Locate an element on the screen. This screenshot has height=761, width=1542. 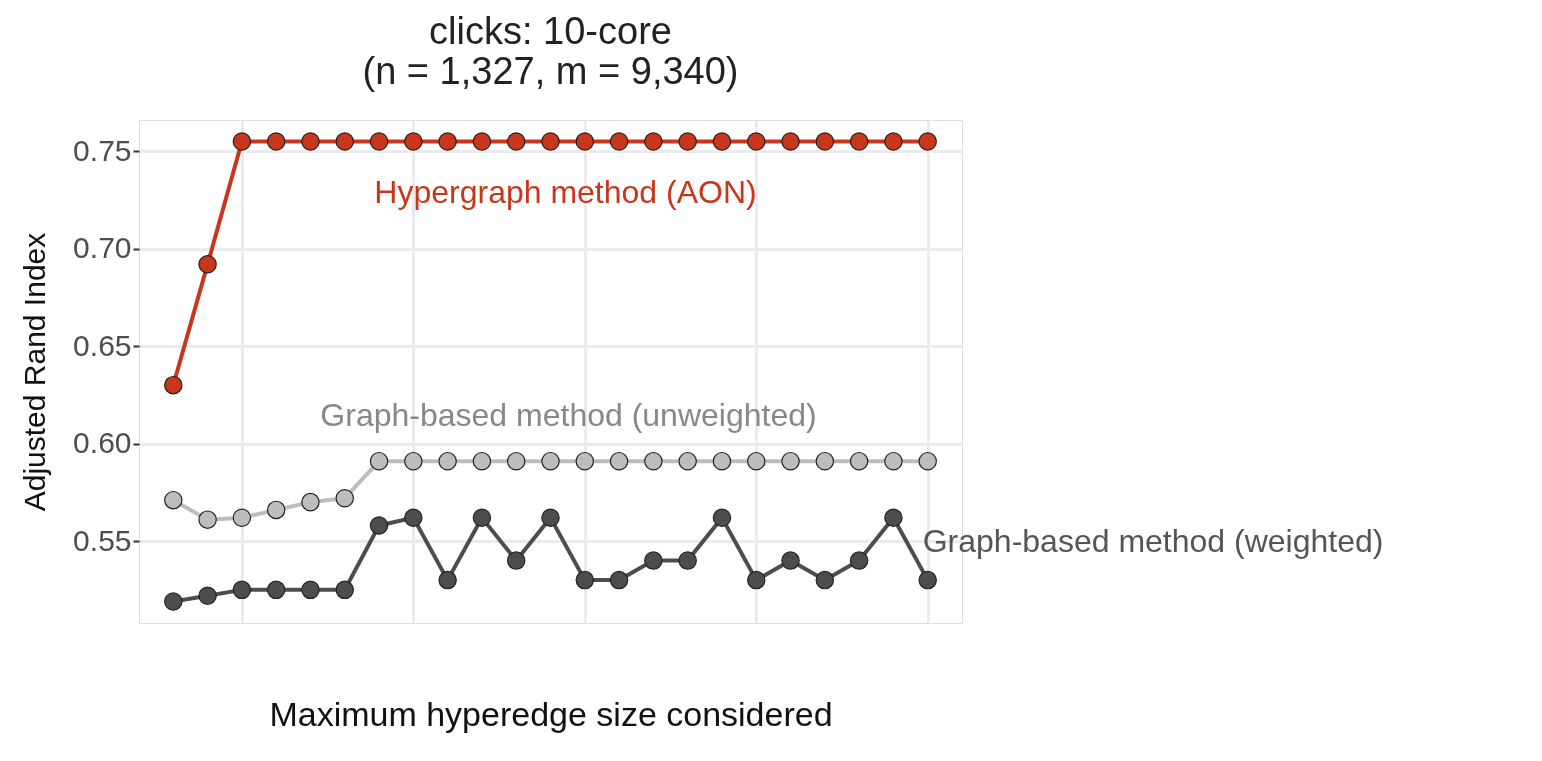
y-tick-label: 0.55 is located at coordinates (102, 540).